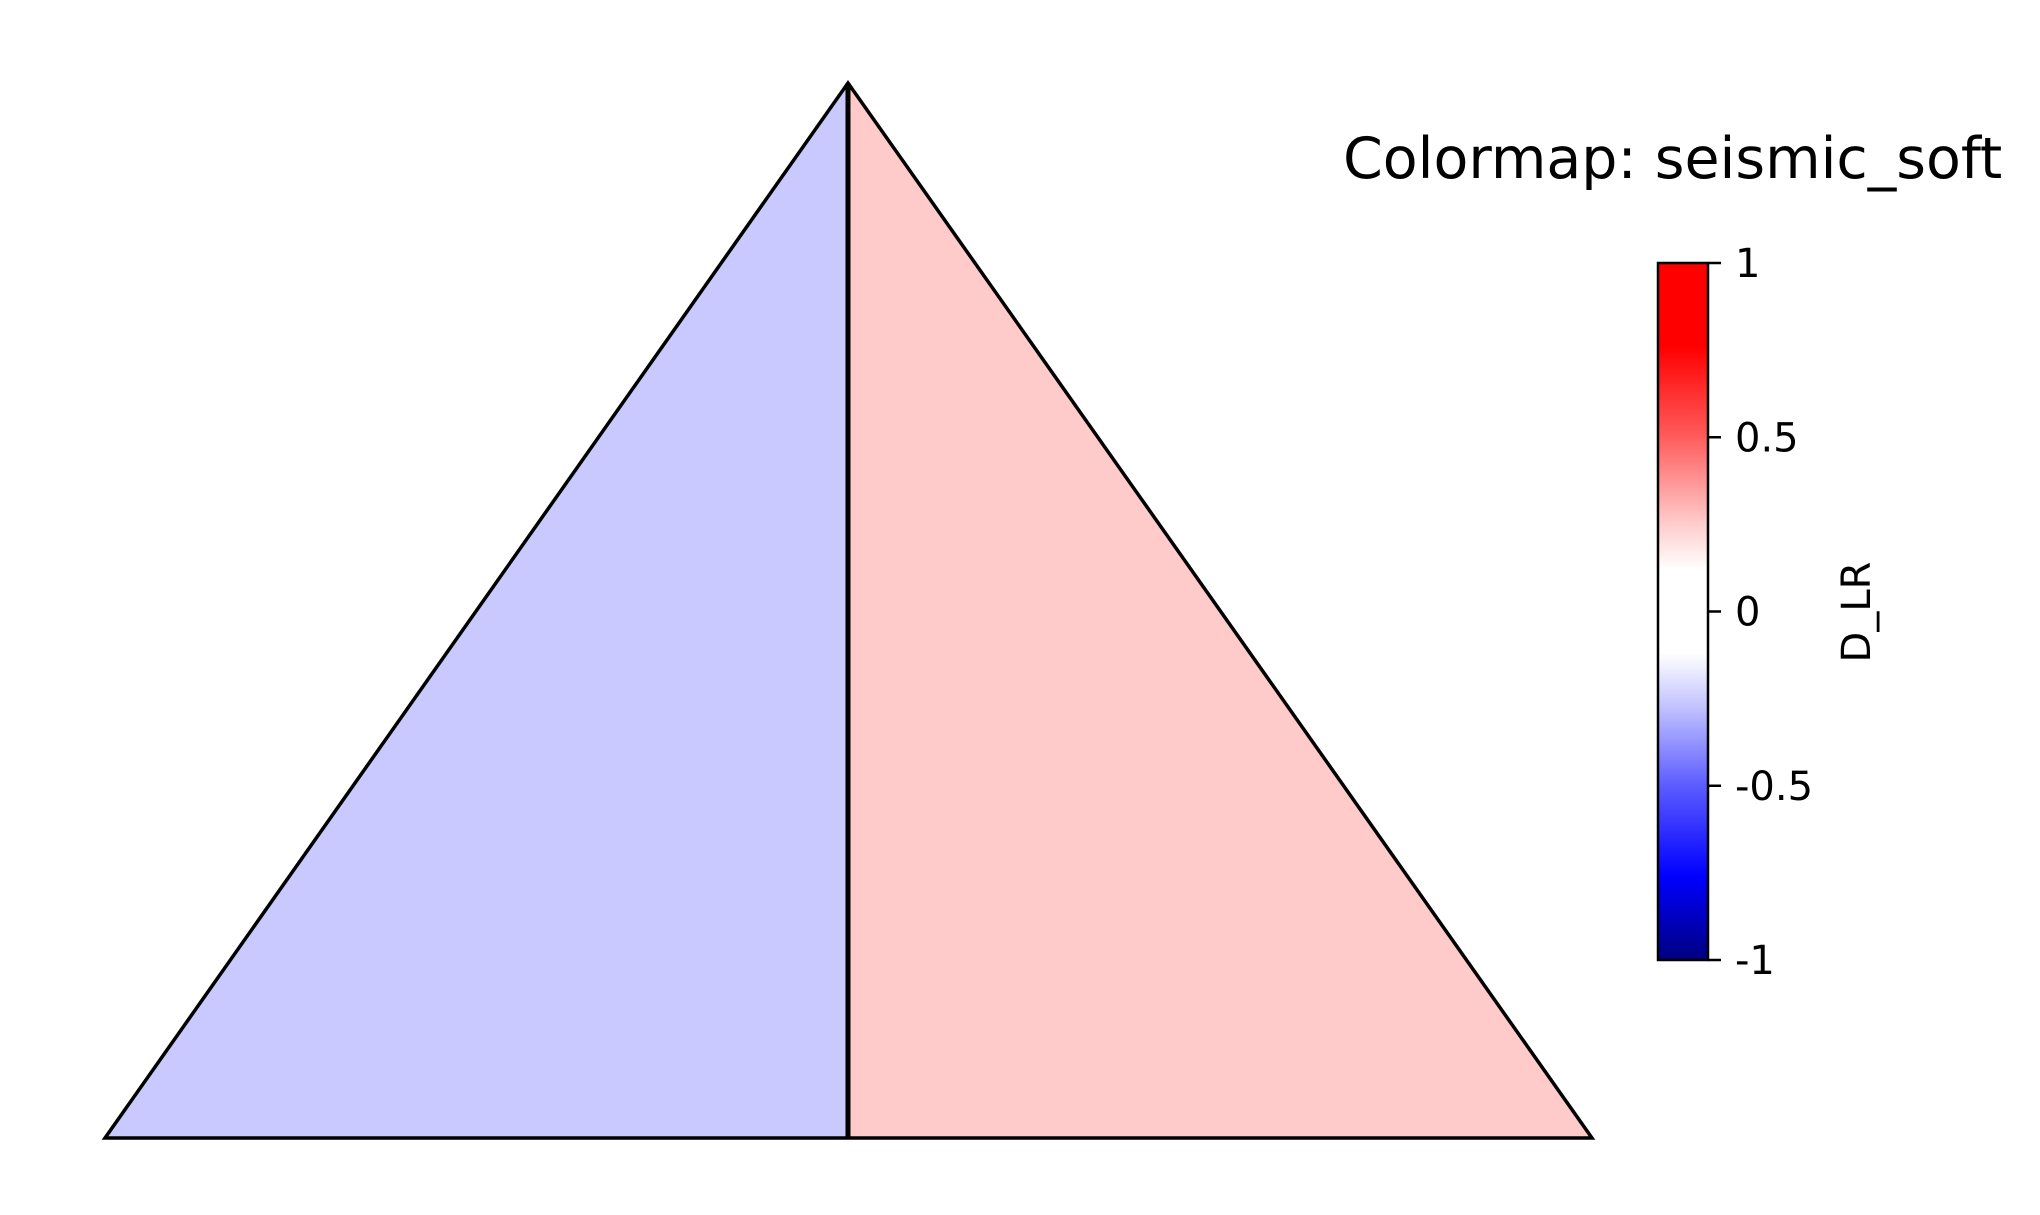 The width and height of the screenshot is (2040, 1215). Describe the element at coordinates (1683, 611) in the screenshot. I see `colorbar-gradient` at that location.